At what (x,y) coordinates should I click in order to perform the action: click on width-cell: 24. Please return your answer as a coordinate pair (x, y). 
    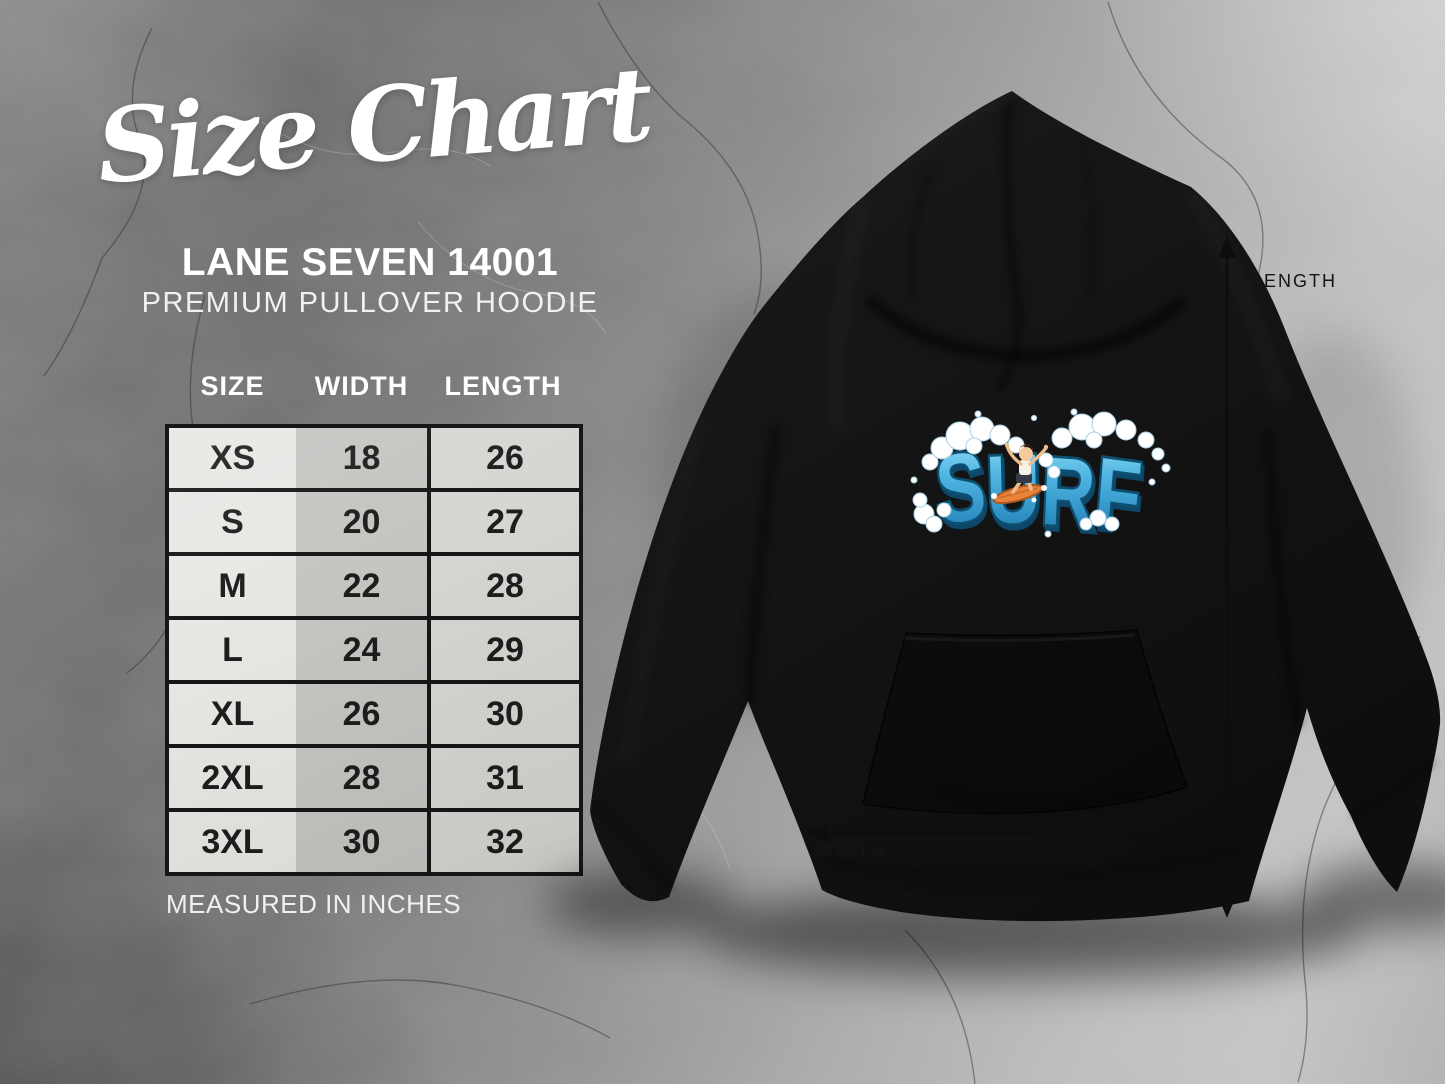
    Looking at the image, I should click on (361, 650).